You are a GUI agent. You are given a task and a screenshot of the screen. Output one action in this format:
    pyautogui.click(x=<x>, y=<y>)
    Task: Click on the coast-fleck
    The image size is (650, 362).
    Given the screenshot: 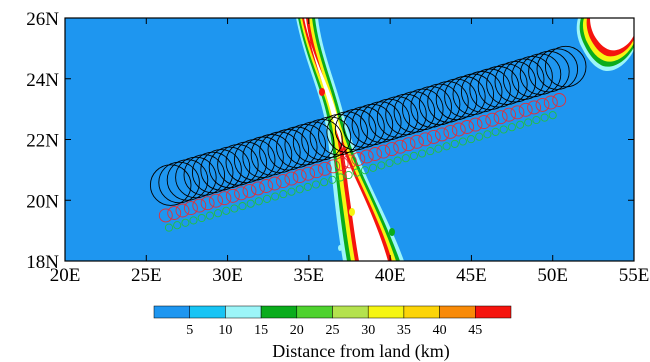 What is the action you would take?
    pyautogui.click(x=322, y=92)
    